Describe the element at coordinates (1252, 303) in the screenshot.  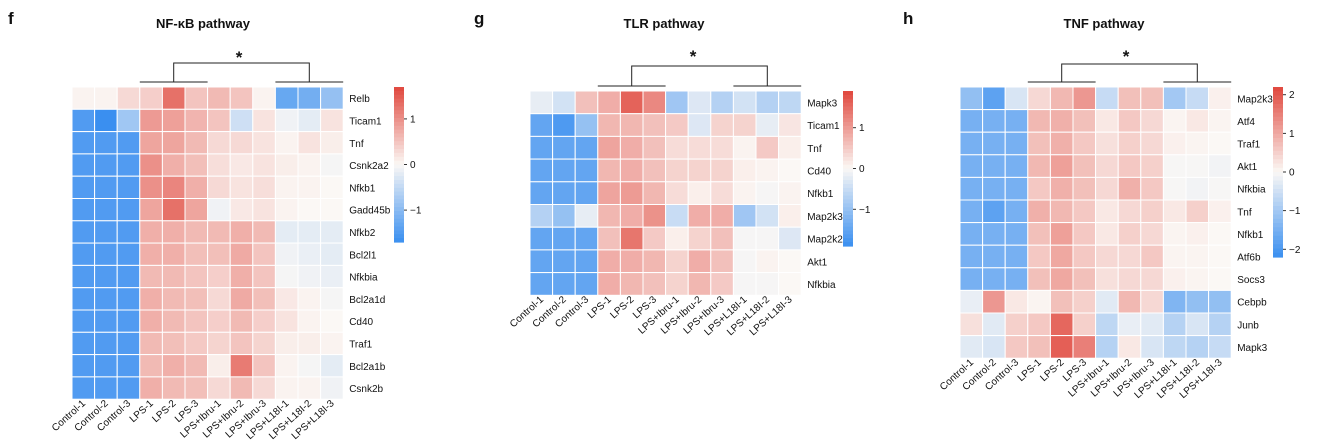
I see `row-label: Cebpb` at that location.